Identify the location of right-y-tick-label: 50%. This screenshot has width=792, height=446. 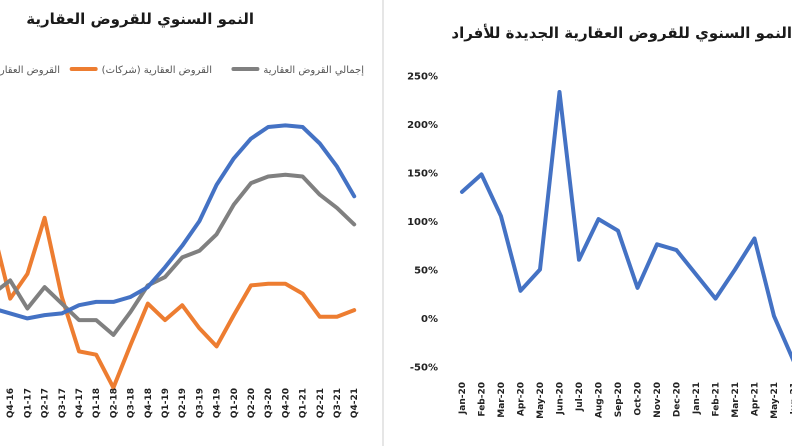
(426, 271).